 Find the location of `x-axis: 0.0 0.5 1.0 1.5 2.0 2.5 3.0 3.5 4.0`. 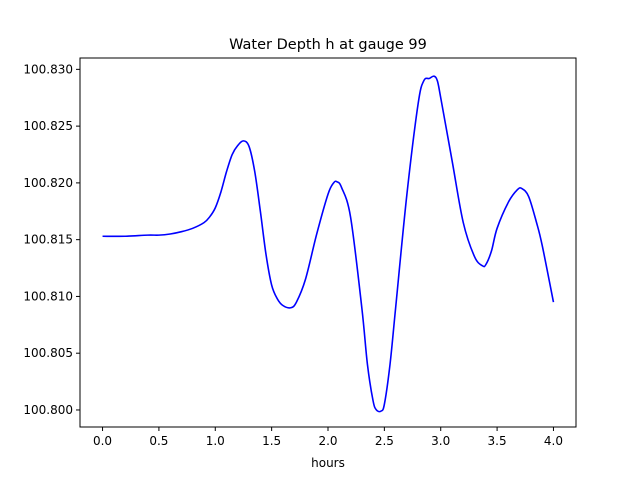

x-axis: 0.0 0.5 1.0 1.5 2.0 2.5 3.0 3.5 4.0 is located at coordinates (328, 437).